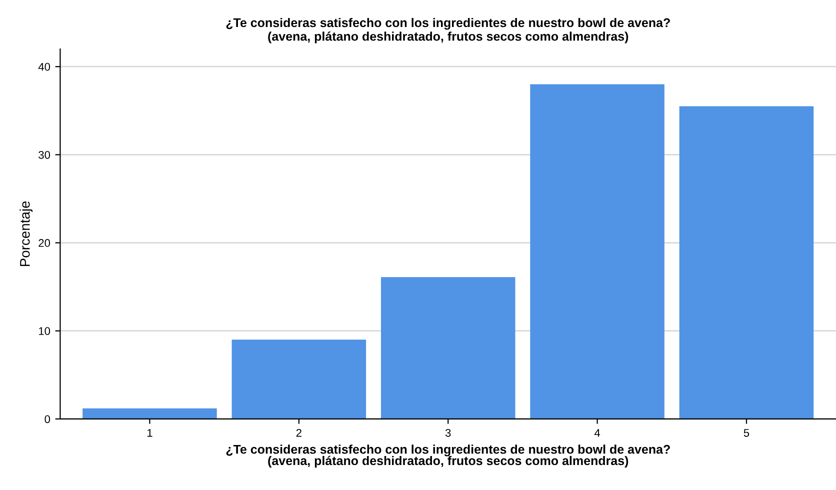 The height and width of the screenshot is (490, 836). What do you see at coordinates (47, 419) in the screenshot?
I see `y-tick-label: 0` at bounding box center [47, 419].